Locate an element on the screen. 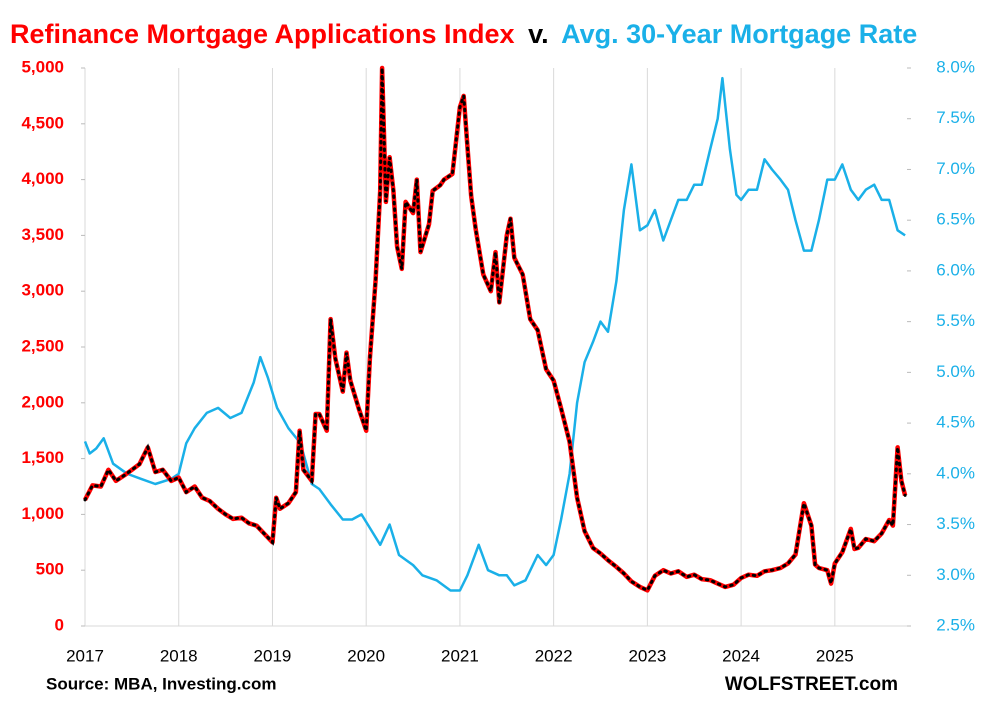  y-tick-label: 0 is located at coordinates (59, 624).